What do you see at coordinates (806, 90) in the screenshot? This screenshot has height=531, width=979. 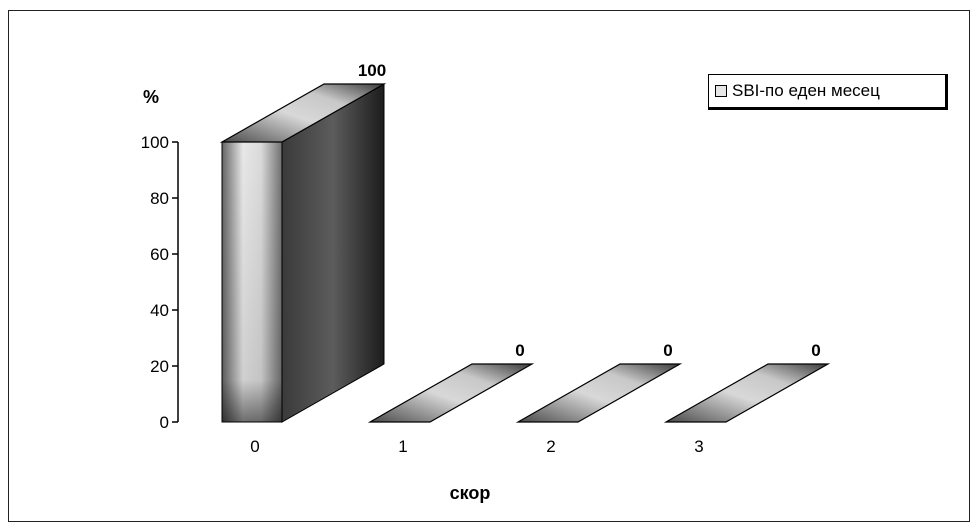 I see `legend-label: SBI-по еден месец` at bounding box center [806, 90].